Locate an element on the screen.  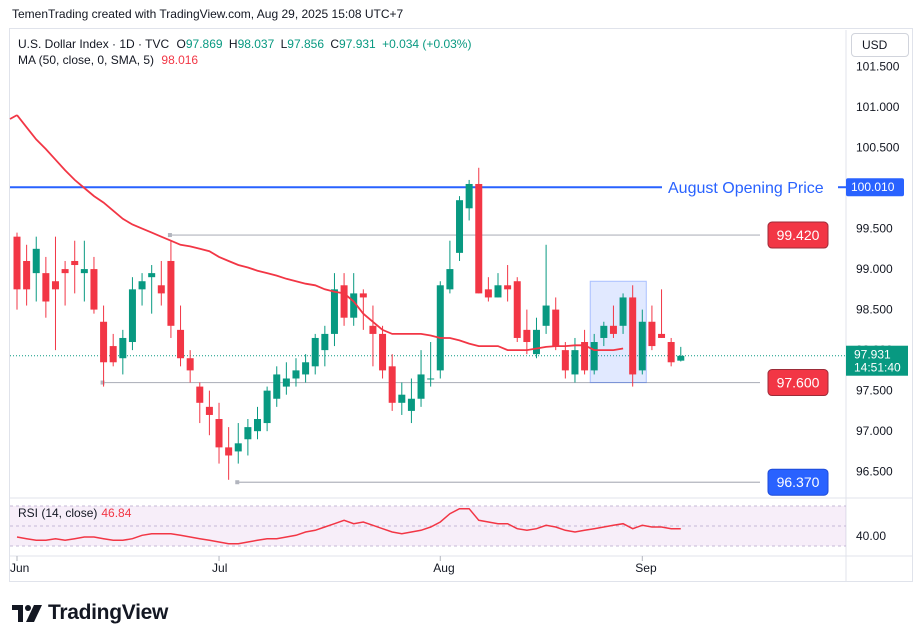
rsi-axis-label: 40.00 is located at coordinates (871, 536).